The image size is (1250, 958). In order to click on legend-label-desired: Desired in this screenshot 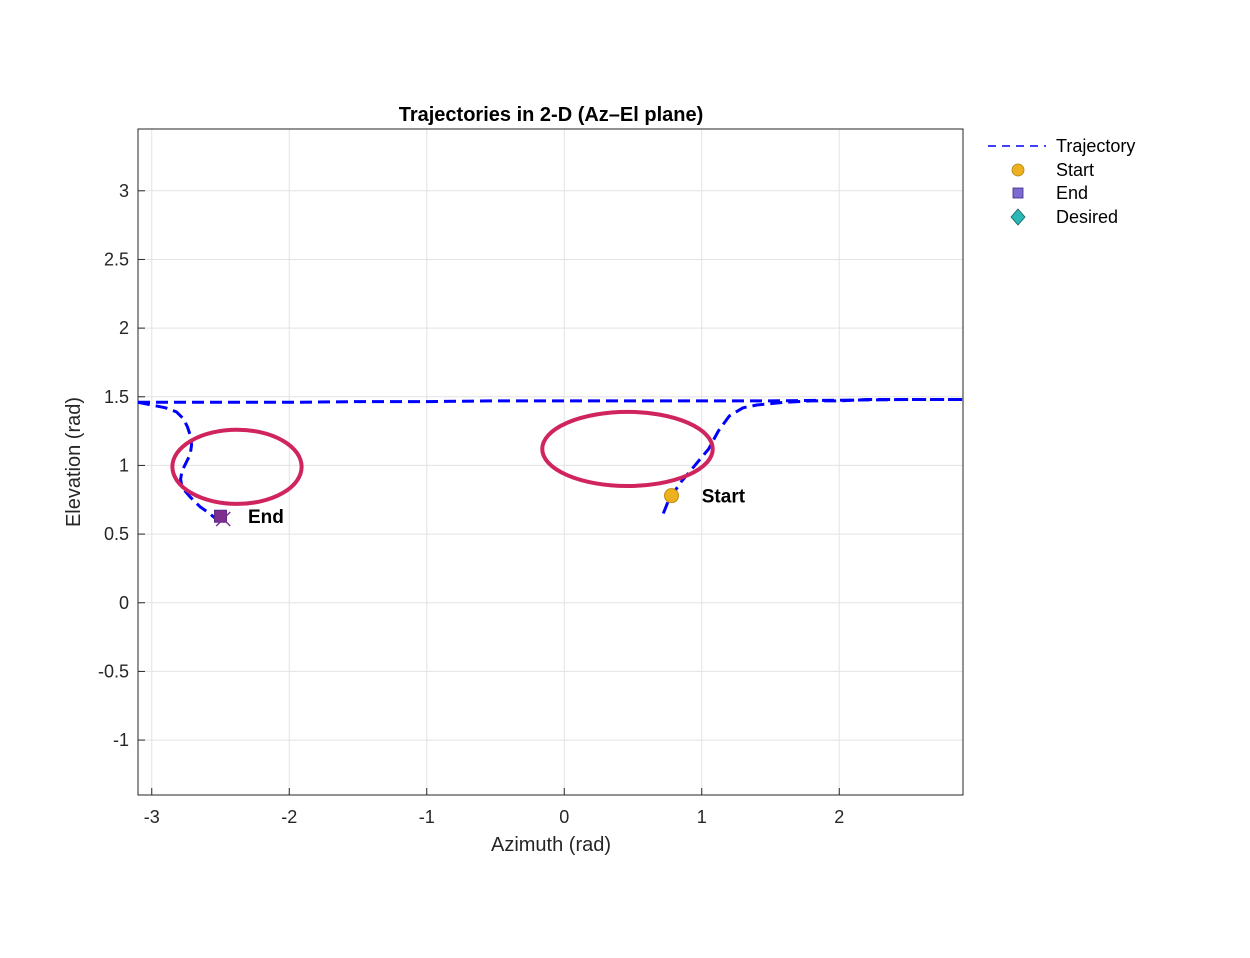, I will do `click(1087, 217)`.